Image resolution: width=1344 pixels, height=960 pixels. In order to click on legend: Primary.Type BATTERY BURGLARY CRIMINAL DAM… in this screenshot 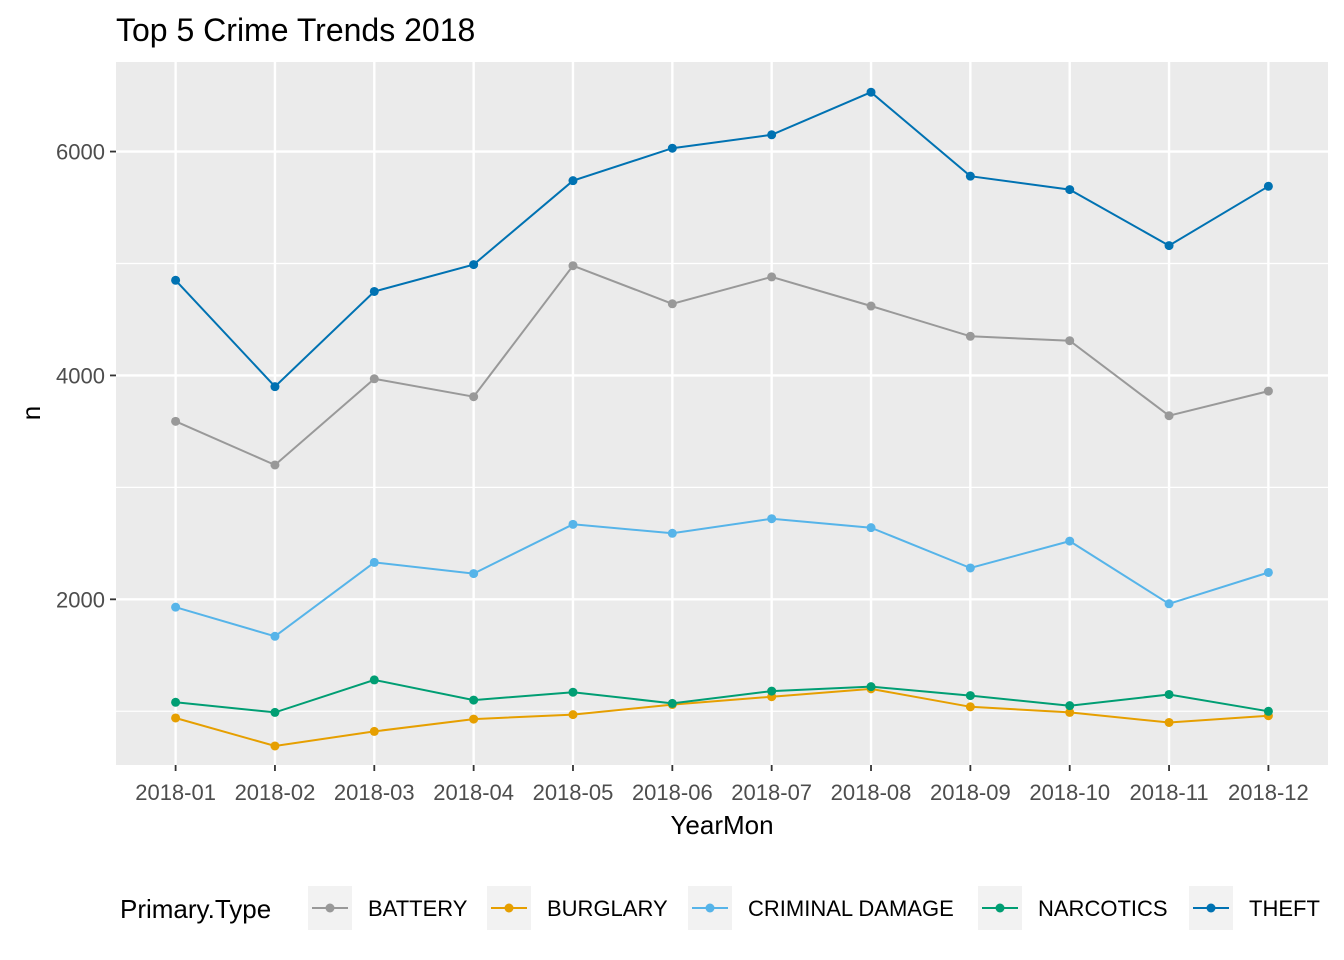, I will do `click(720, 908)`.